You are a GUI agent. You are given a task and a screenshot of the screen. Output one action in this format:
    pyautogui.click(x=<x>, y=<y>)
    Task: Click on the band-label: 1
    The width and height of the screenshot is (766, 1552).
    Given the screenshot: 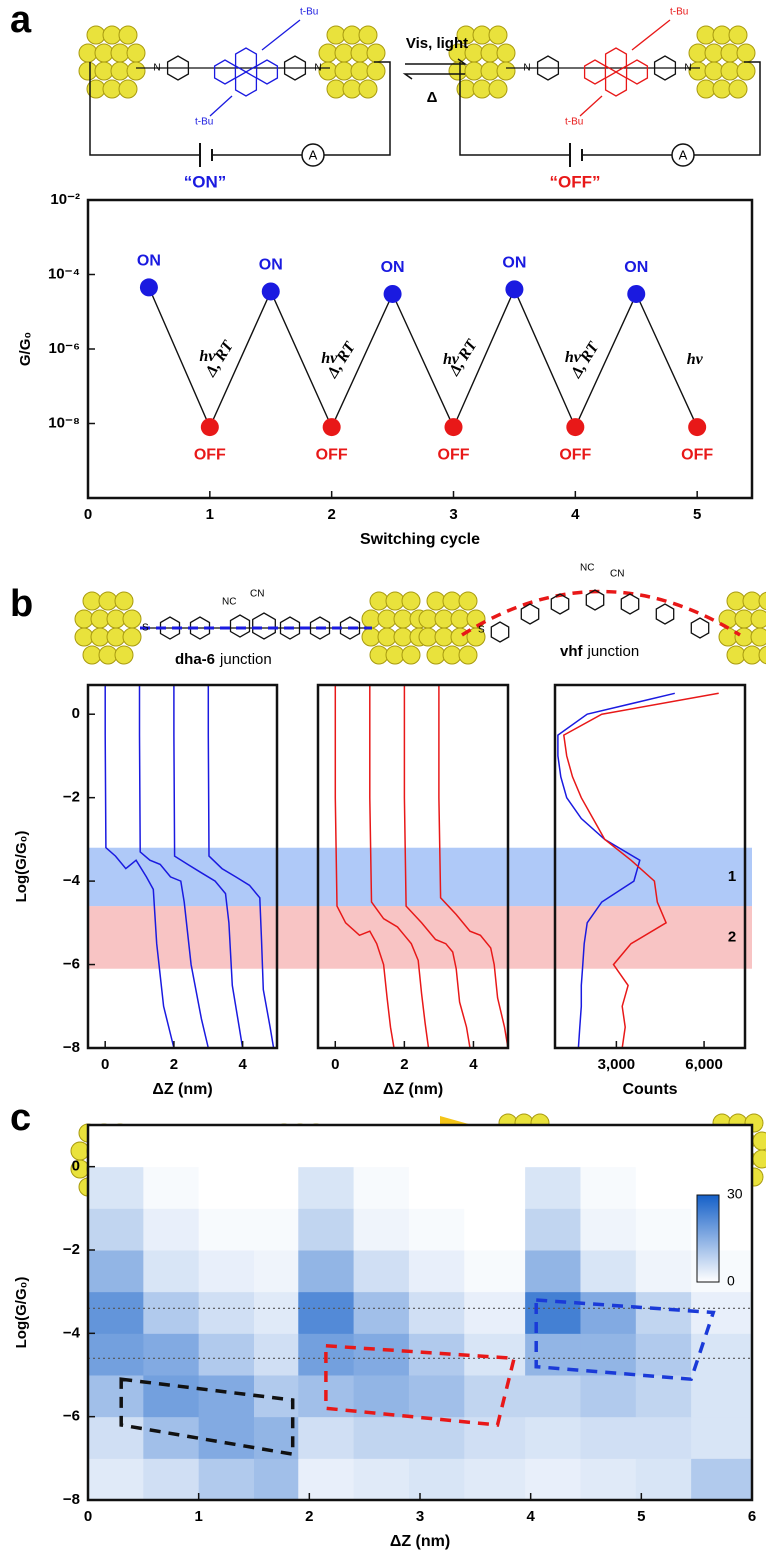 What is the action you would take?
    pyautogui.click(x=732, y=876)
    